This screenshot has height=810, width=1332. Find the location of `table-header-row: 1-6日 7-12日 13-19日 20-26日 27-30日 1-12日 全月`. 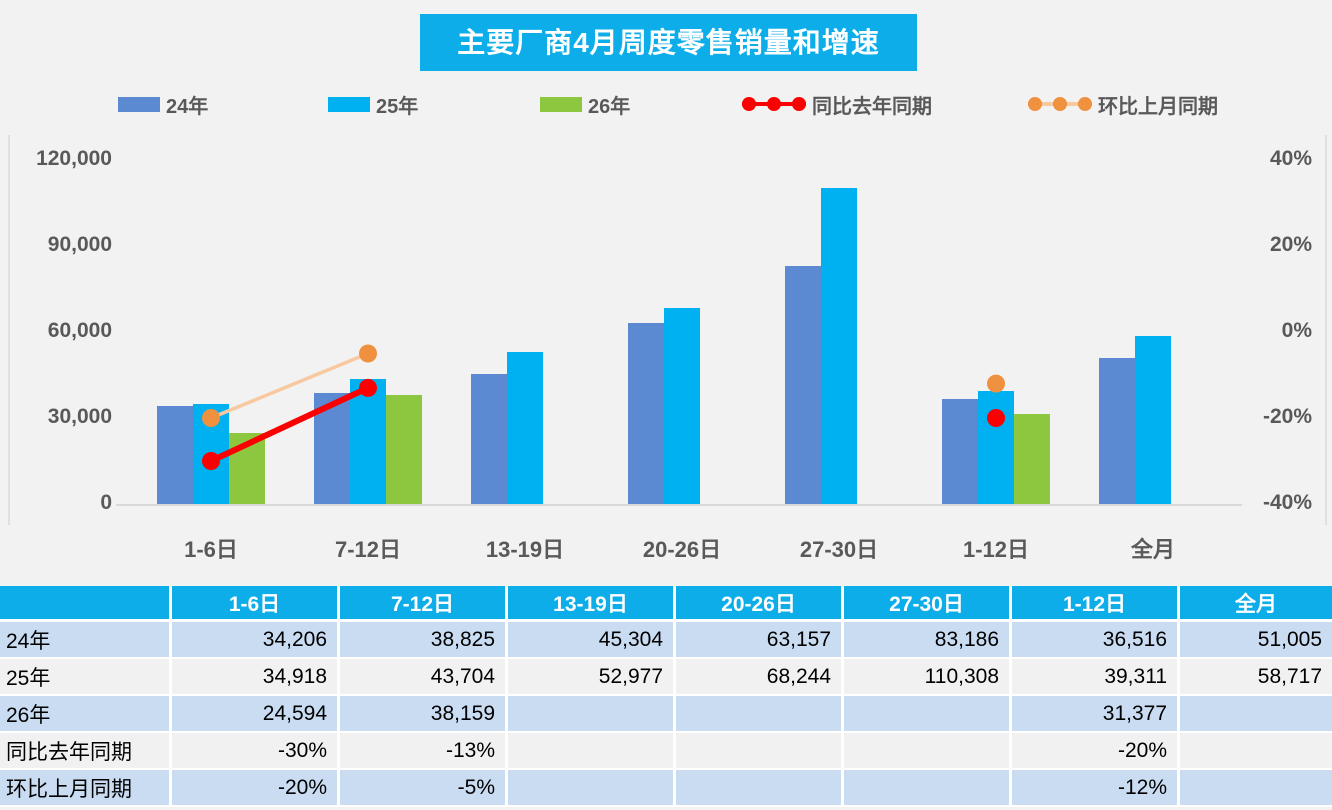

table-header-row: 1-6日 7-12日 13-19日 20-26日 27-30日 1-12日 全月 is located at coordinates (666, 604).